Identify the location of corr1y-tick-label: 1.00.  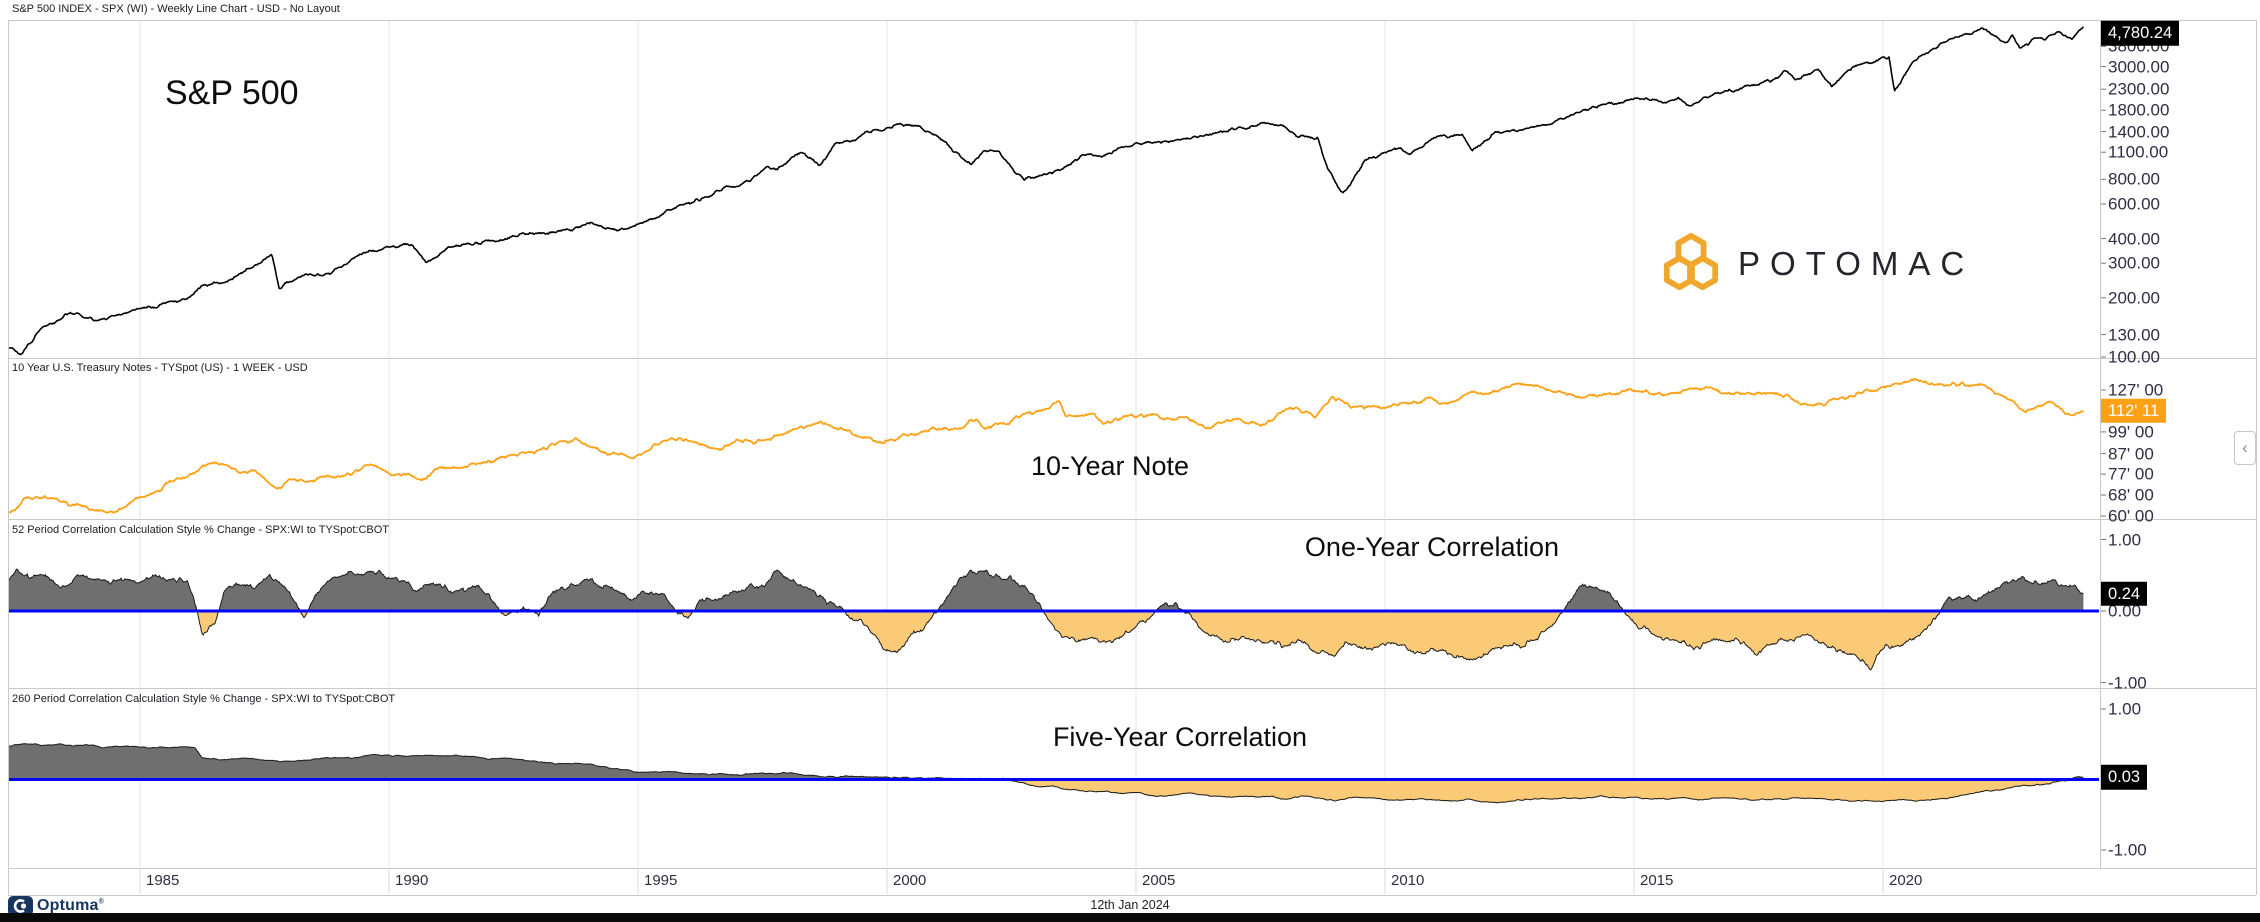
(2125, 539).